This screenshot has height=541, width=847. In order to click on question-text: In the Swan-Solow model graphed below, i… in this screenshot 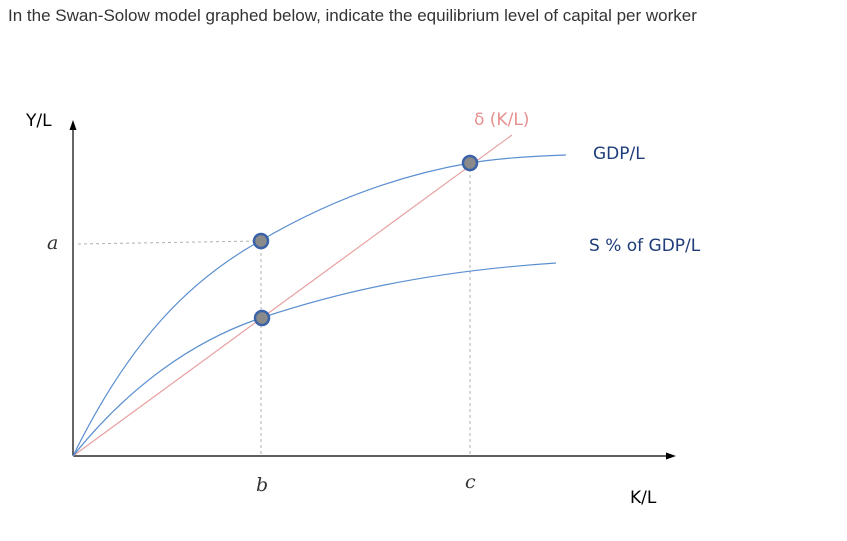, I will do `click(352, 15)`.